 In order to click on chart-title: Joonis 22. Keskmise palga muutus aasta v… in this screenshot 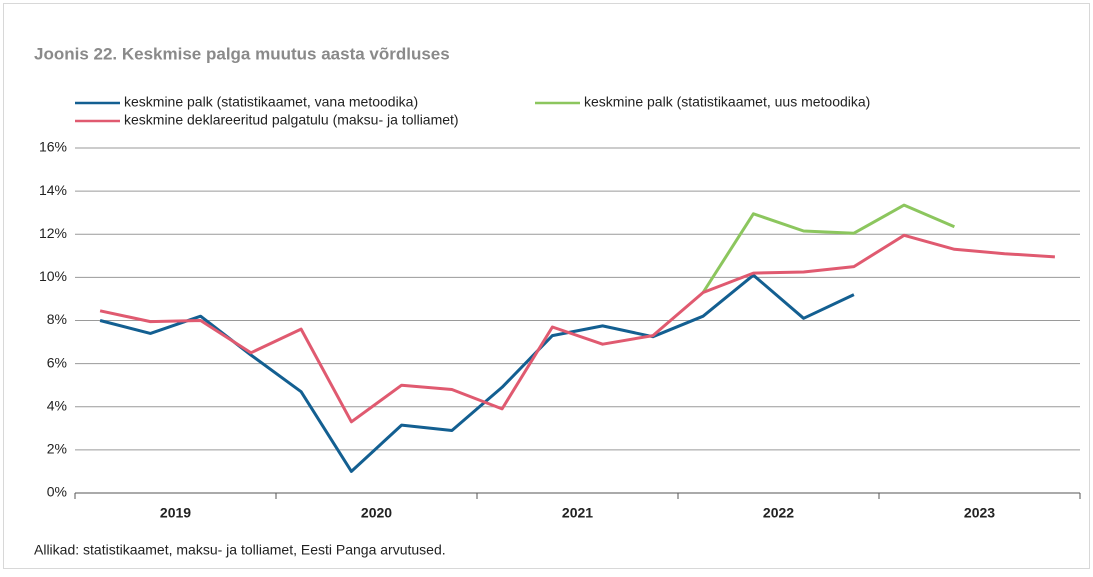, I will do `click(242, 53)`.